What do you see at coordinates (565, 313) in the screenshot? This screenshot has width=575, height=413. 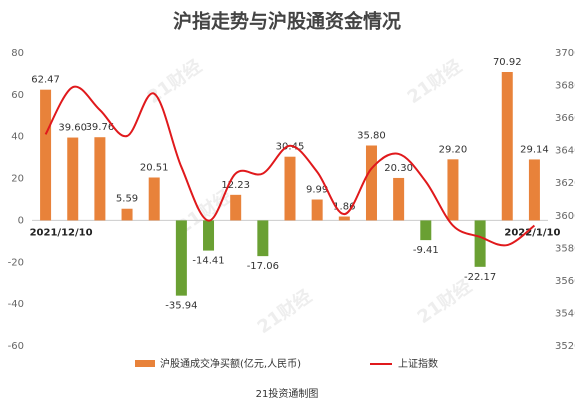 I see `y2-tick-label: 3540` at bounding box center [565, 313].